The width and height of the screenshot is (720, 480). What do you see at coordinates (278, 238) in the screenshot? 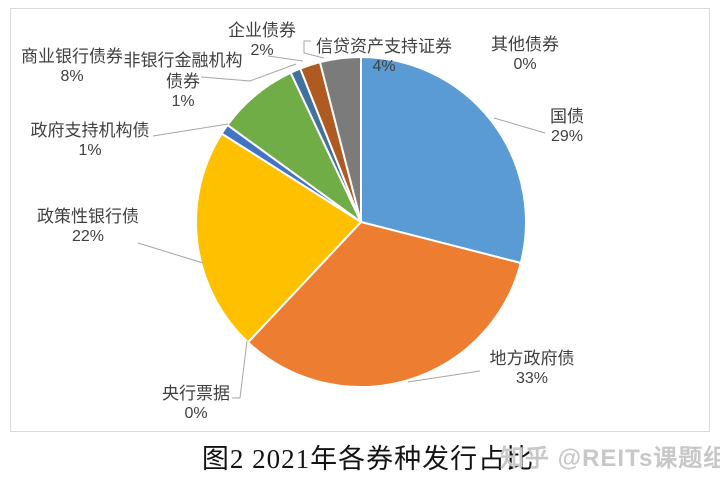
I see `pie-slice-政策性银行债` at bounding box center [278, 238].